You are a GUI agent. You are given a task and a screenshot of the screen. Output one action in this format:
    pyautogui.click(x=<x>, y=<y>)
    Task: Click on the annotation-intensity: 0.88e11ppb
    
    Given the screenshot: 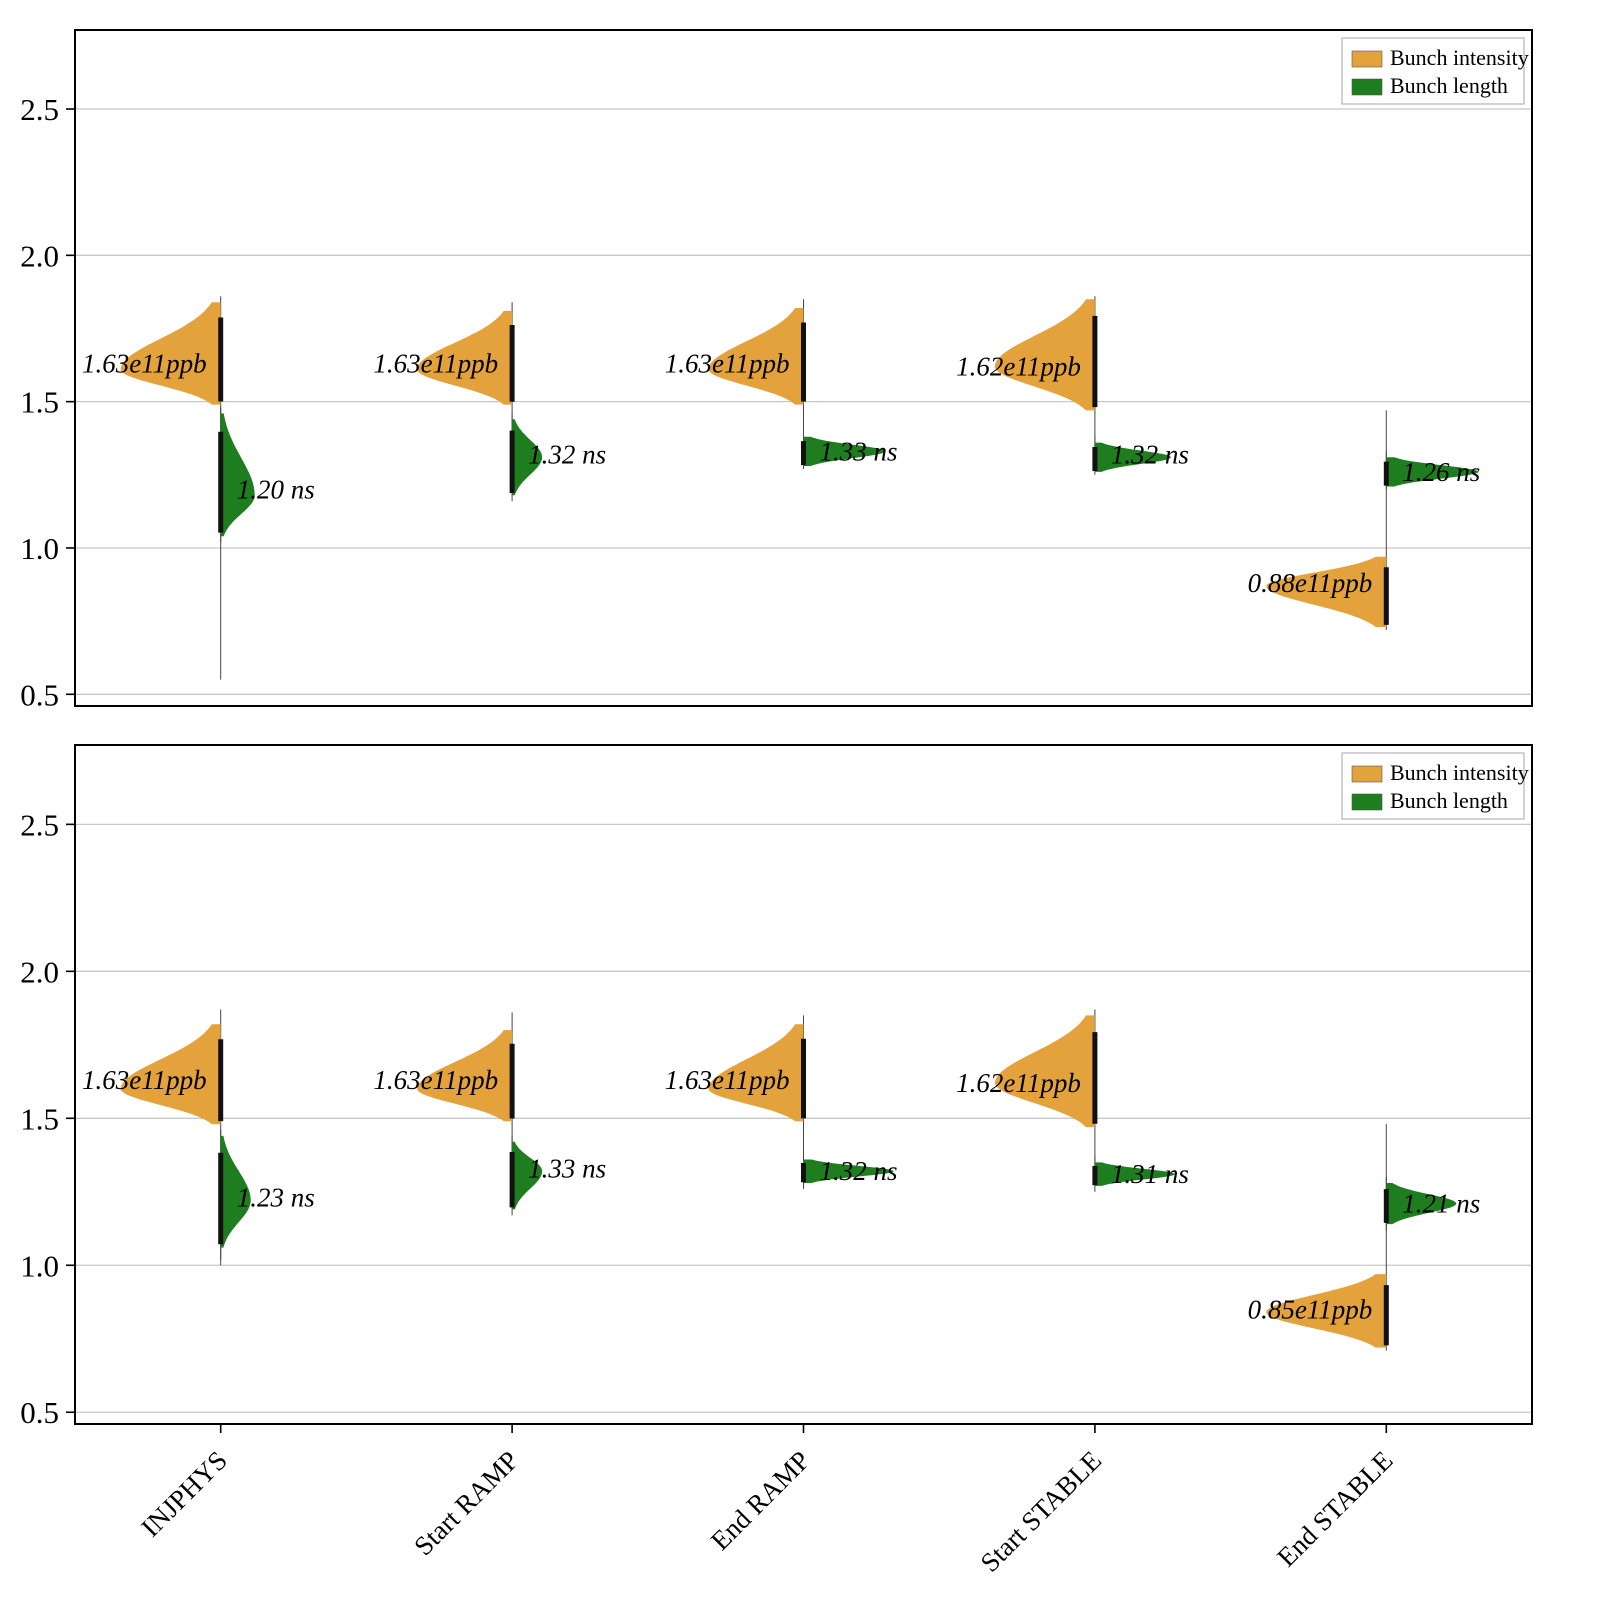 What is the action you would take?
    pyautogui.click(x=1310, y=583)
    